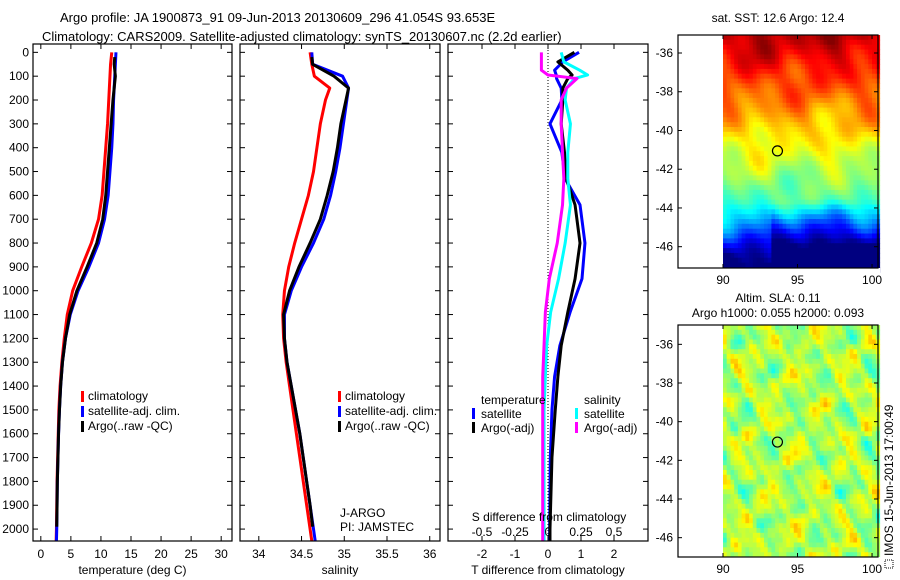  I want to click on y-tick-label: 2000, so click(15, 529).